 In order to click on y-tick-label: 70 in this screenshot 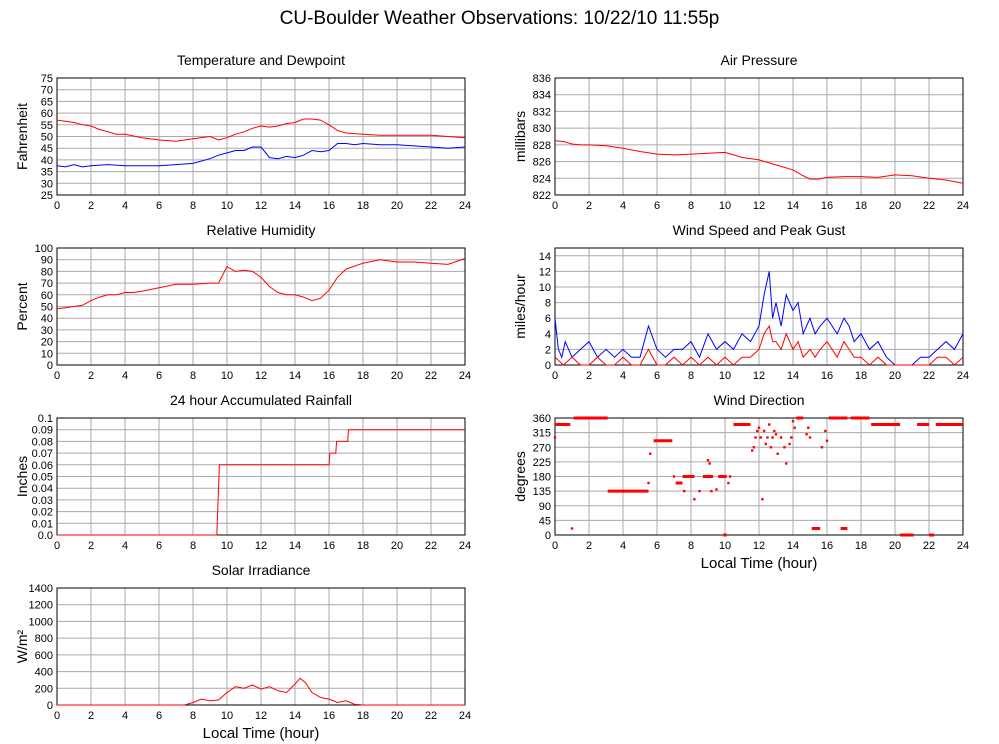, I will do `click(47, 91)`.